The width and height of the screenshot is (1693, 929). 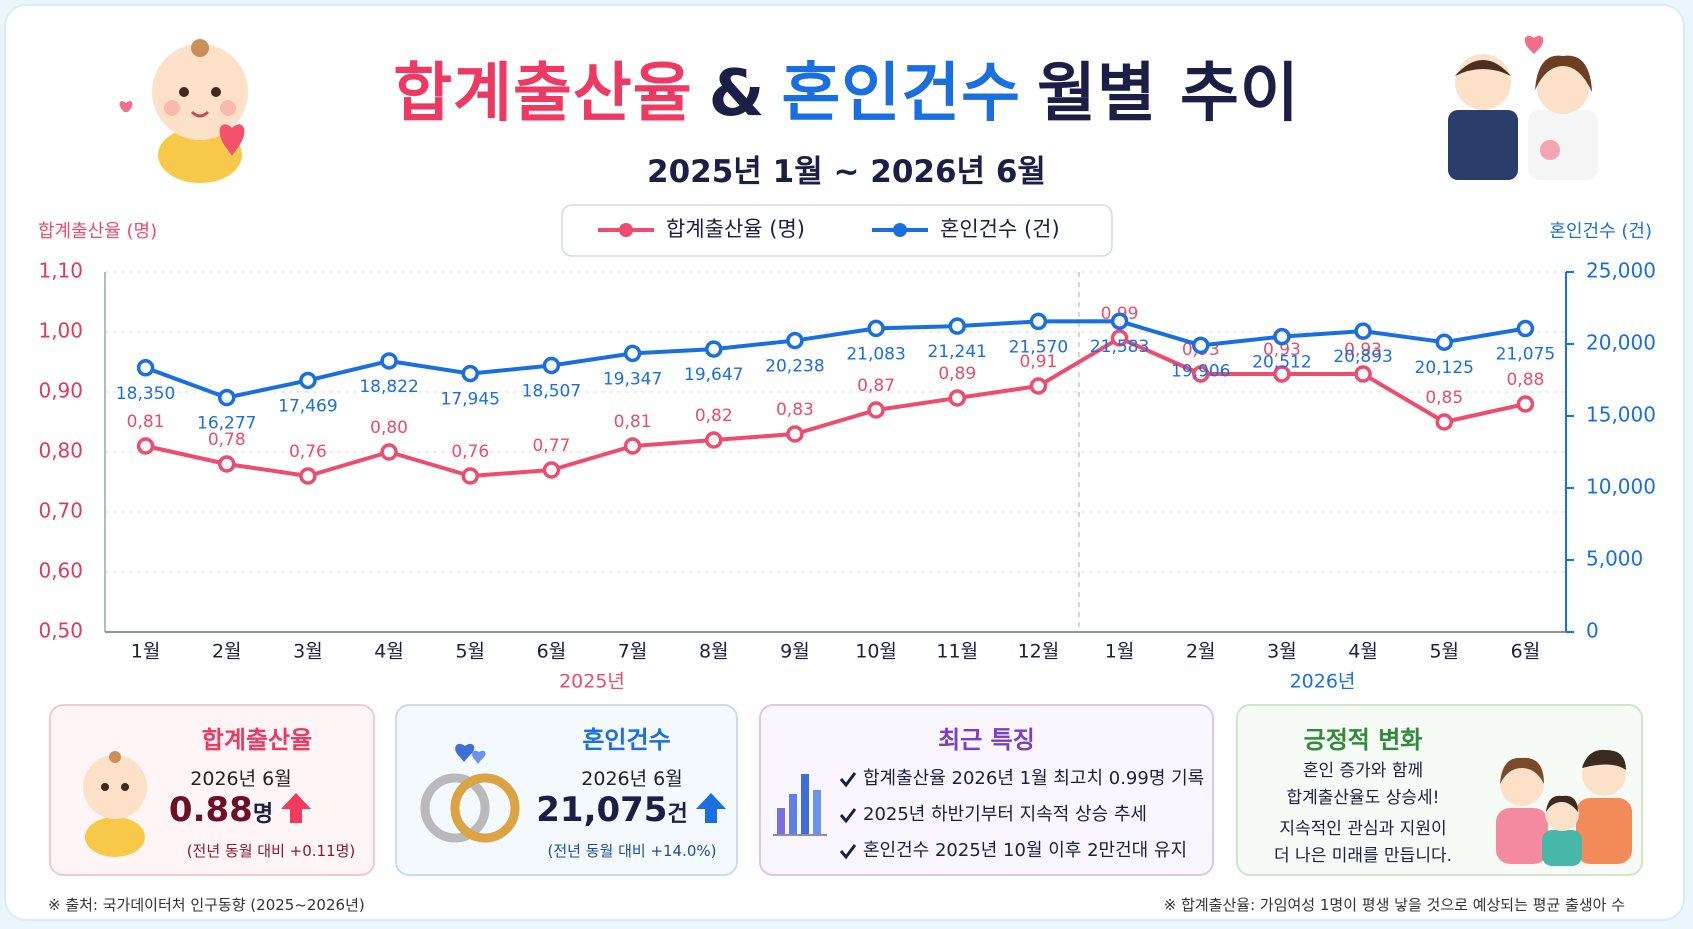 I want to click on value-label: 0,77, so click(x=551, y=446).